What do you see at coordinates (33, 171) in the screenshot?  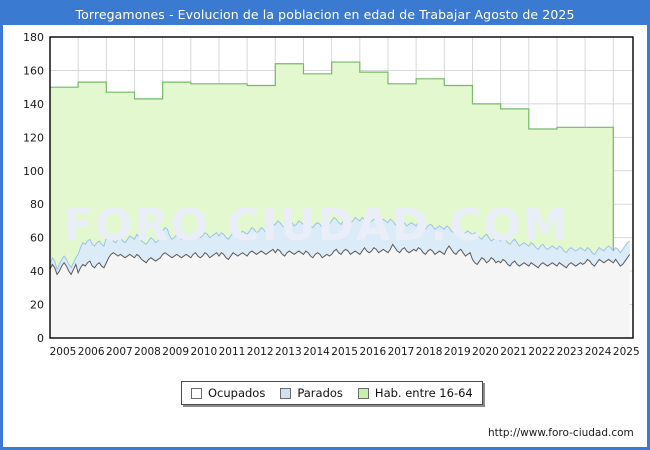 I see `svg-text: 100` at bounding box center [33, 171].